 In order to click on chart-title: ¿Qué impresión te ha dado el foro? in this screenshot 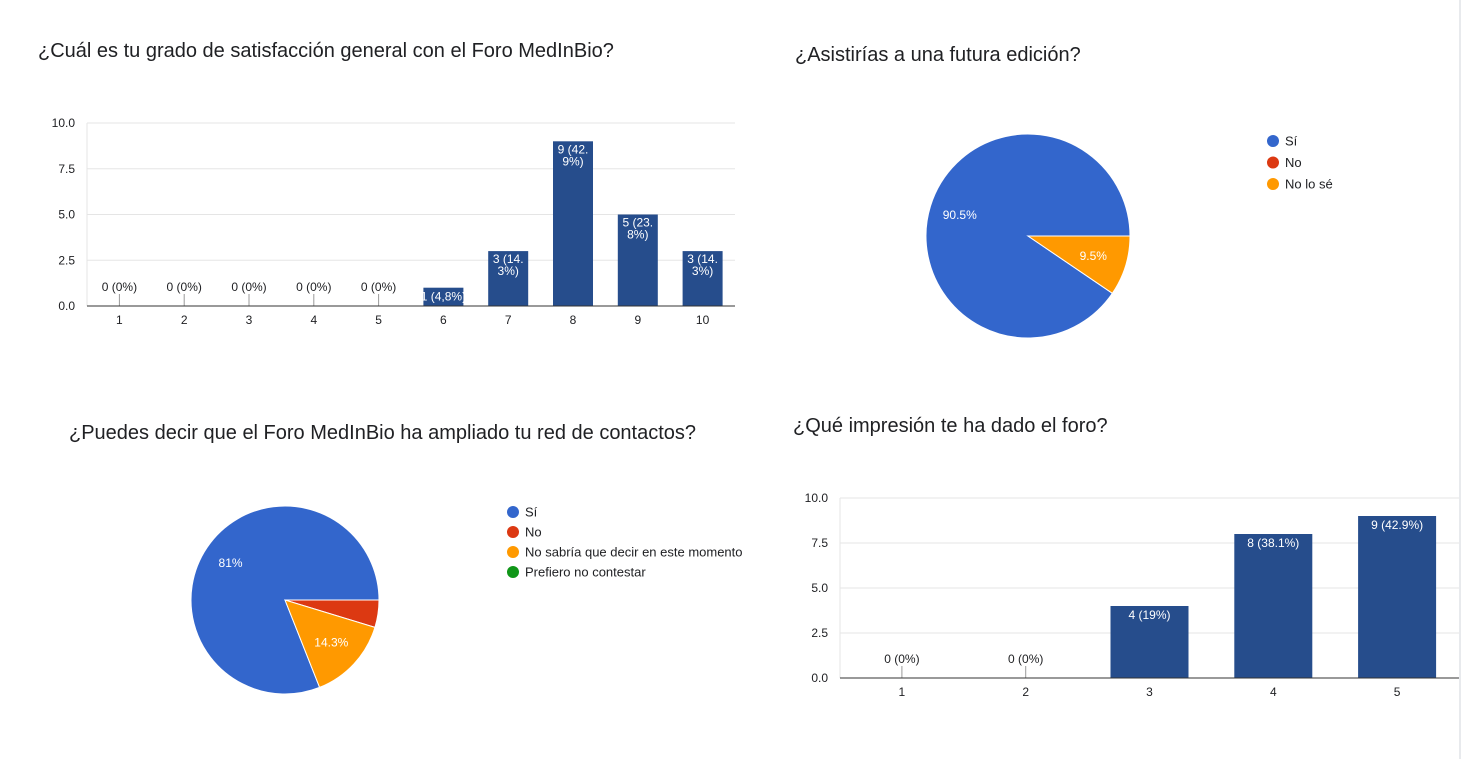, I will do `click(950, 426)`.